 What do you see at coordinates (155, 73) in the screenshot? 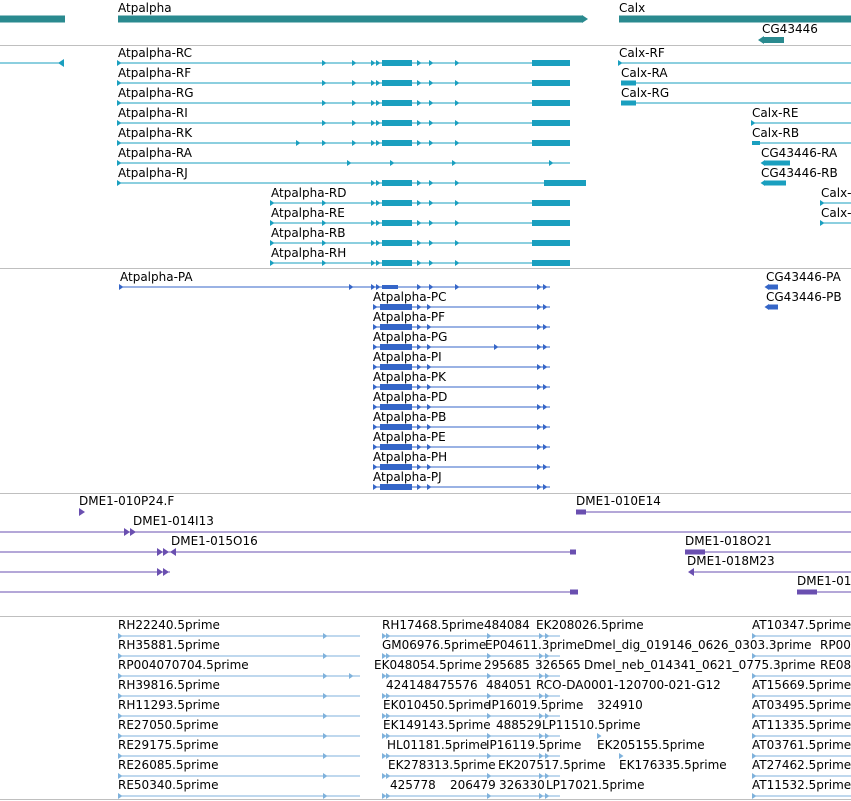
I see `transcript-label: Atpalpha-RF` at bounding box center [155, 73].